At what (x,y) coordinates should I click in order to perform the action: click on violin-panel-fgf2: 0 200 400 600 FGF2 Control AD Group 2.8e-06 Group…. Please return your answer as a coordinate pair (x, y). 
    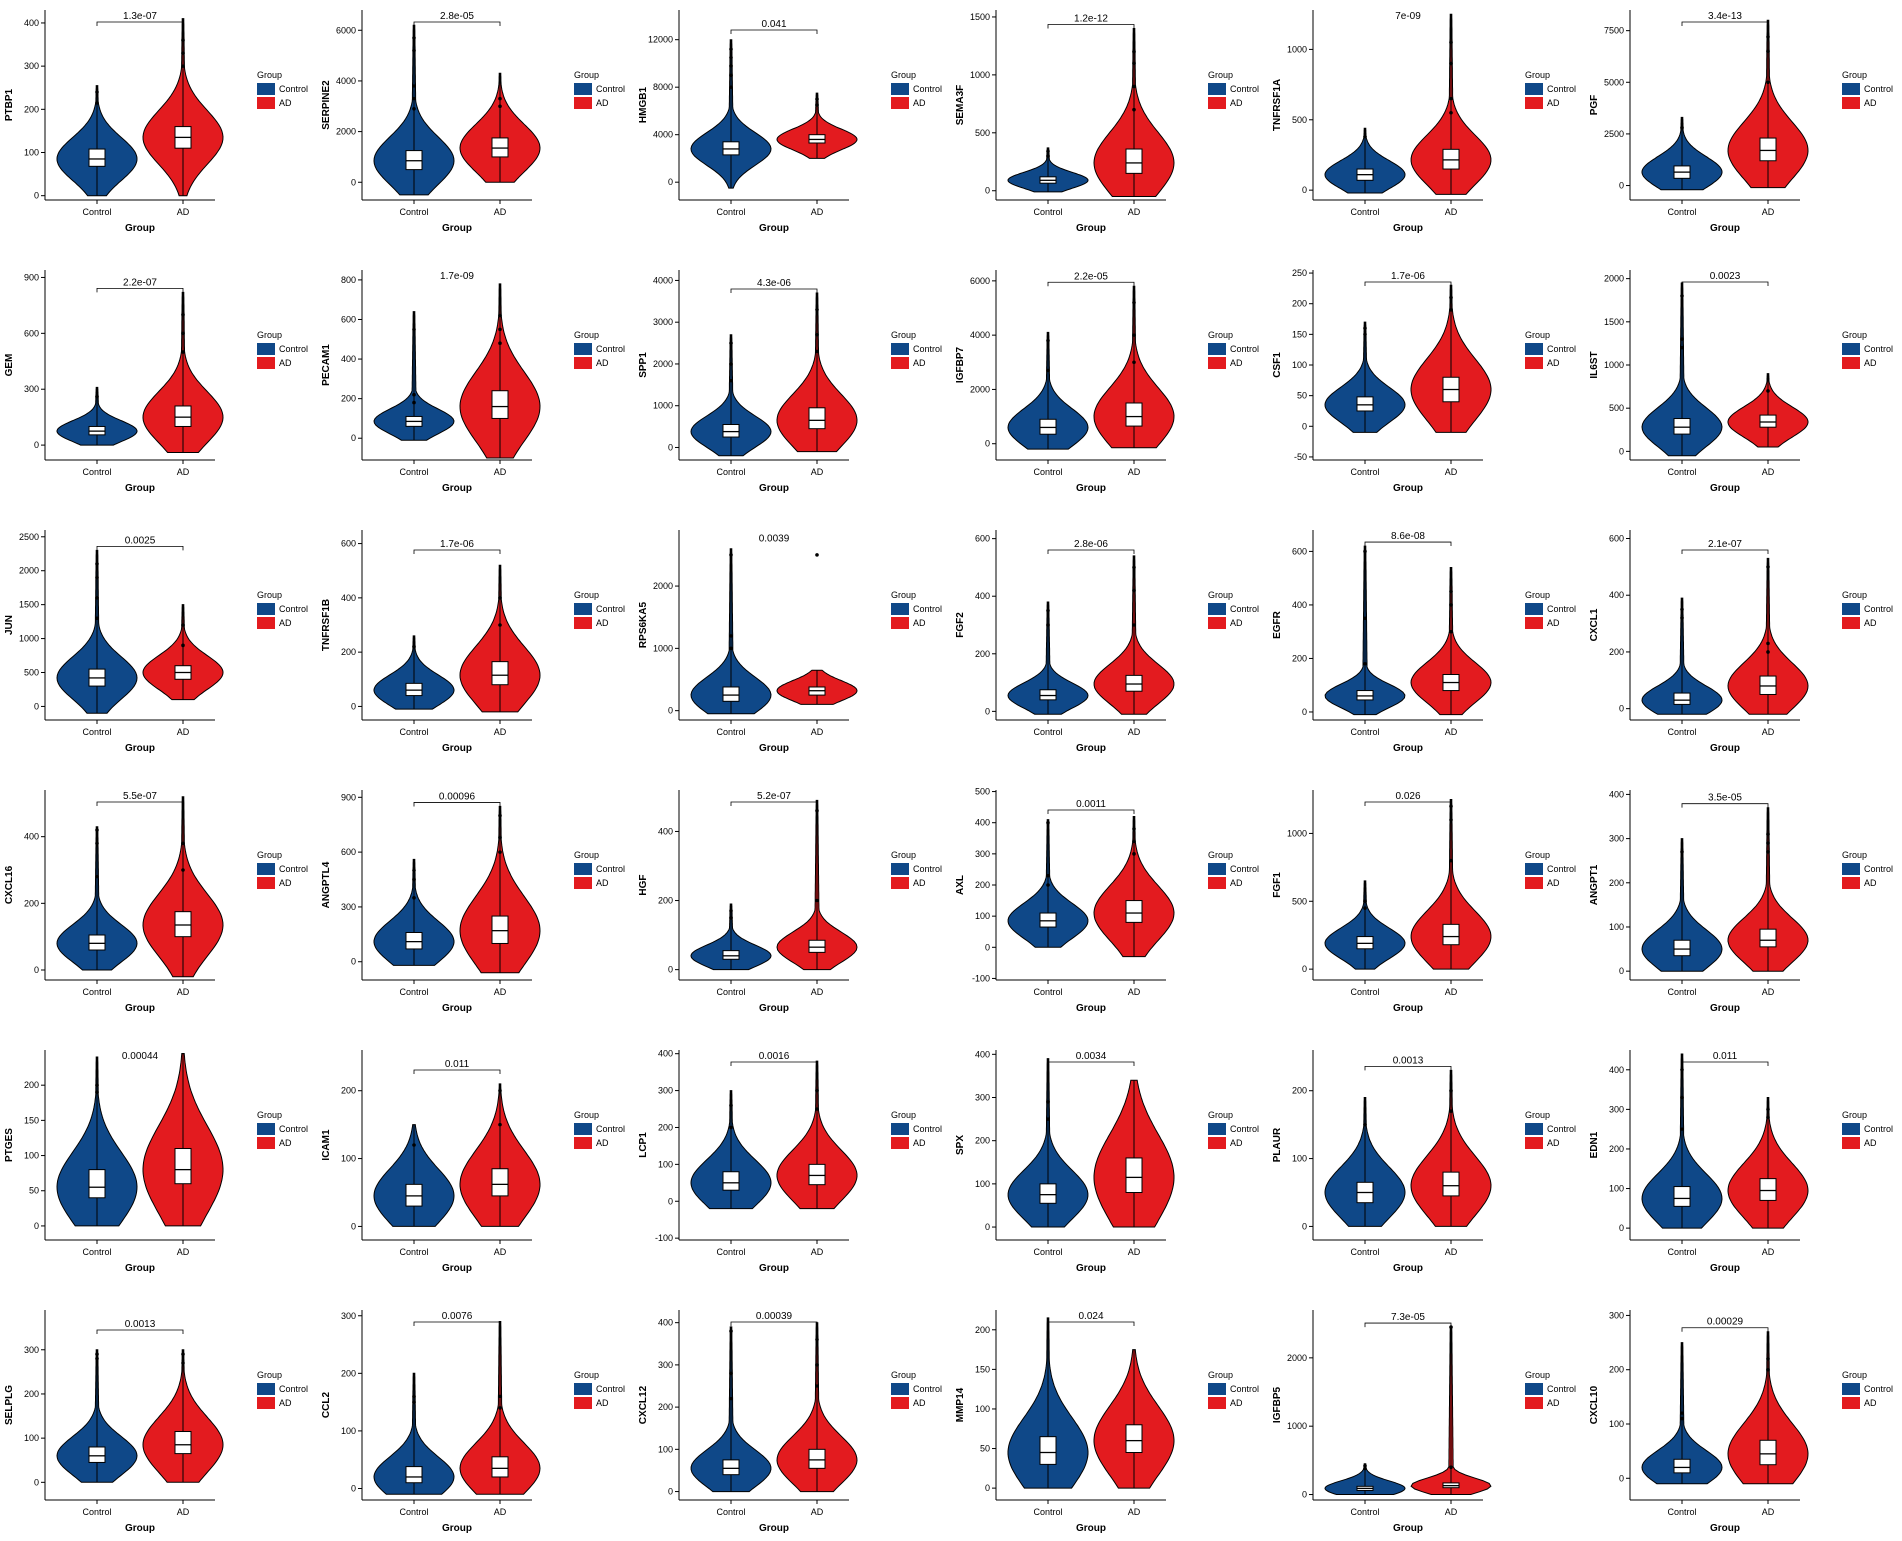
    Looking at the image, I should click on (1107, 642).